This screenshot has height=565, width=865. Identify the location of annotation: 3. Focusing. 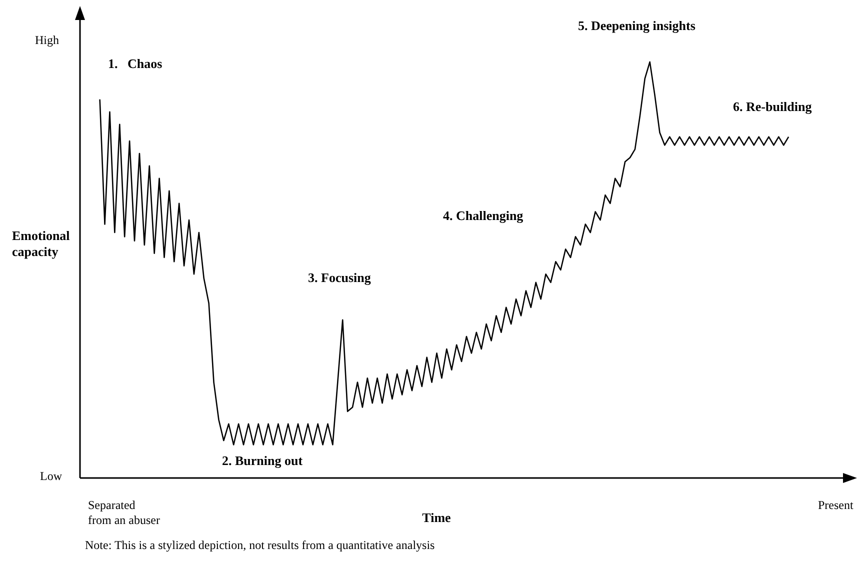
(340, 277).